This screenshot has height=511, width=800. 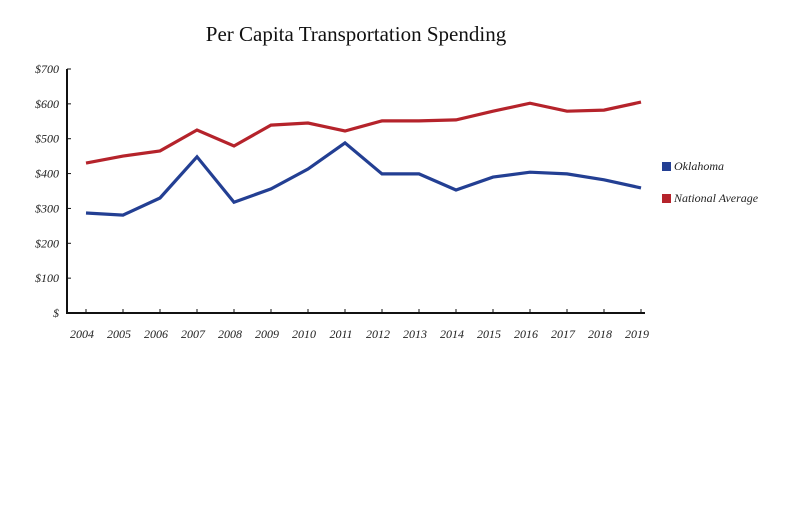 I want to click on x-tick-label: 2018, so click(x=600, y=334).